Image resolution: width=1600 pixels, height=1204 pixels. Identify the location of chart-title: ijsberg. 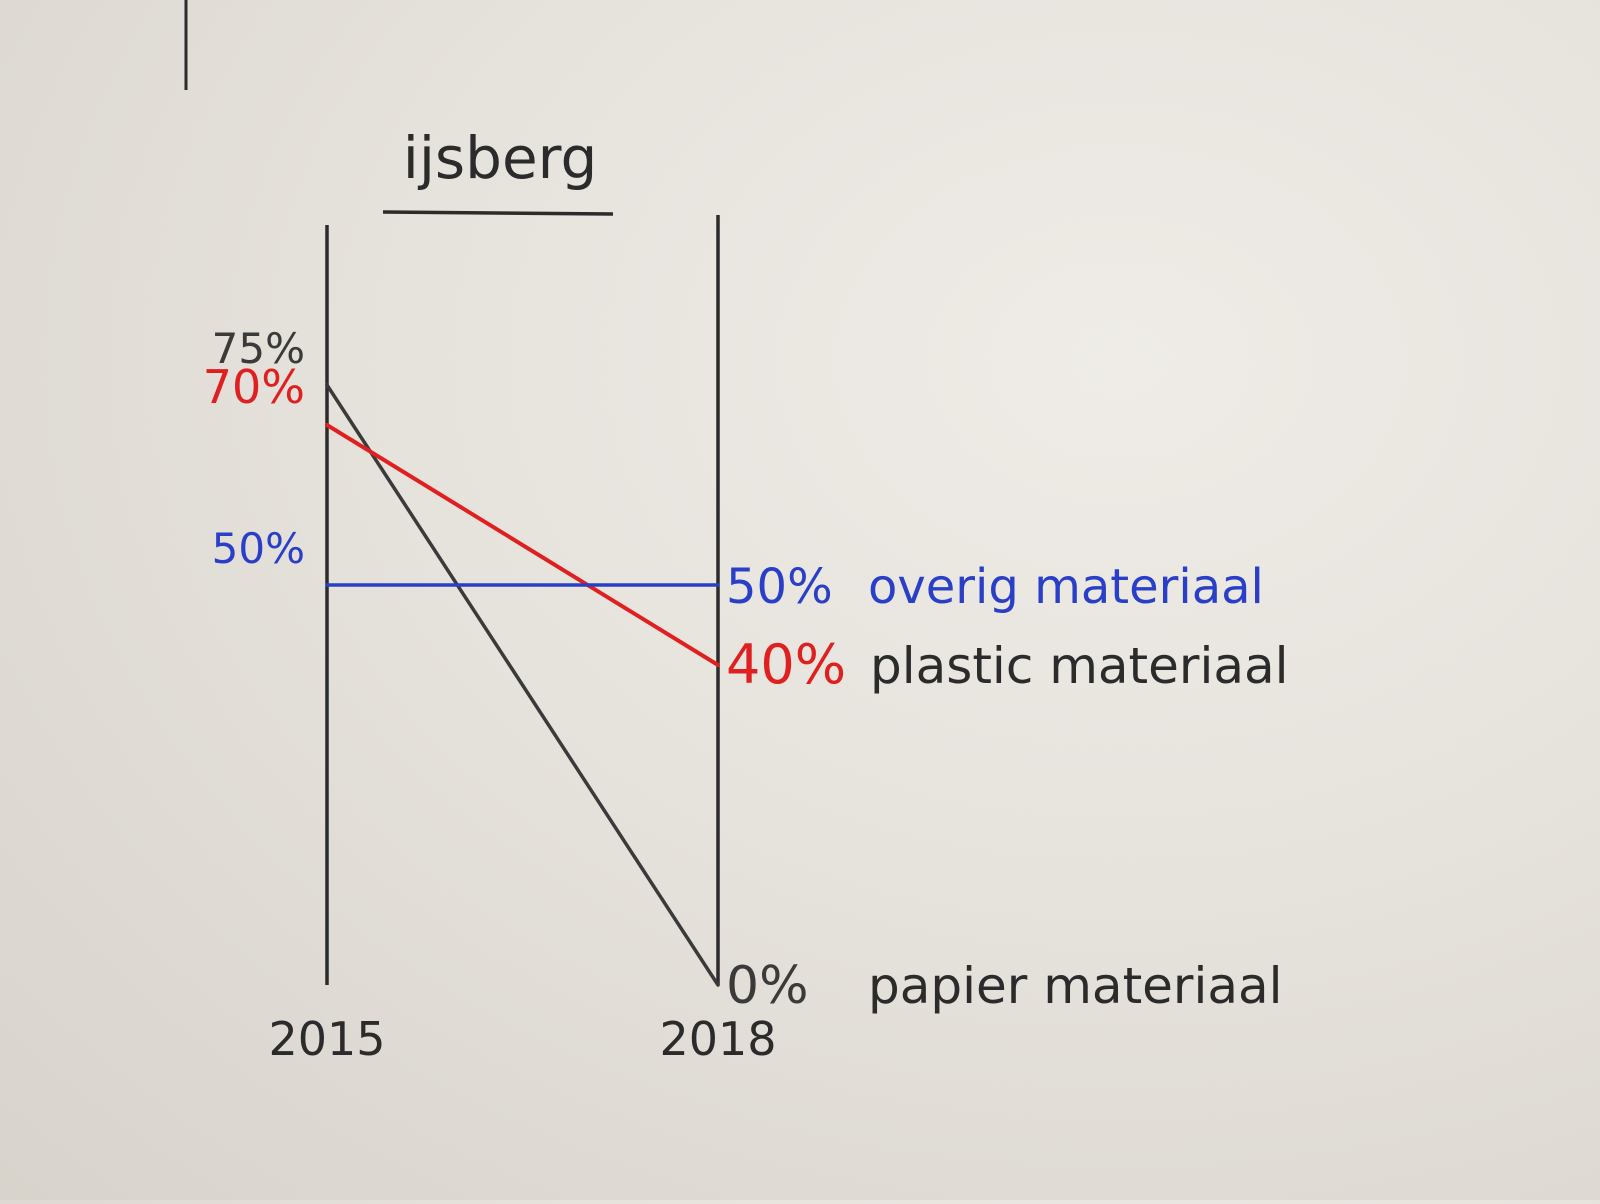
(500, 158).